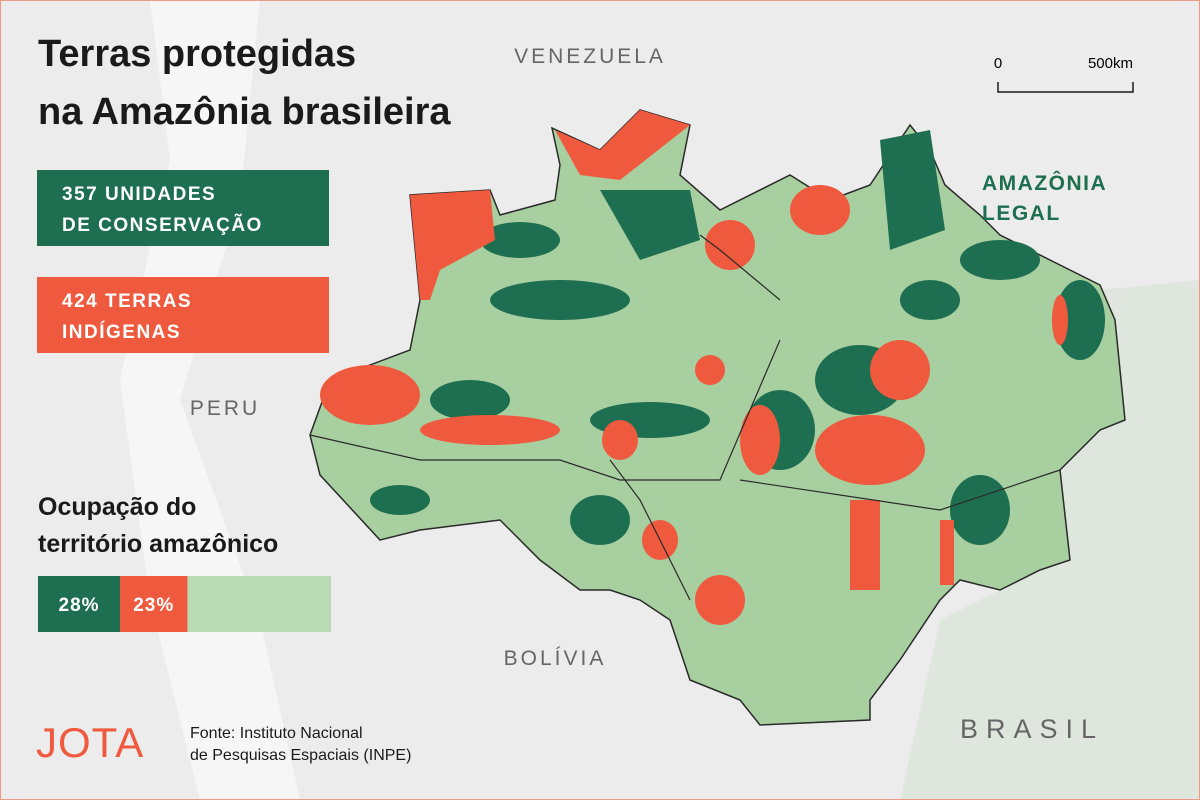 This screenshot has width=1200, height=800. What do you see at coordinates (1064, 74) in the screenshot?
I see `scale-bar: 0 500km` at bounding box center [1064, 74].